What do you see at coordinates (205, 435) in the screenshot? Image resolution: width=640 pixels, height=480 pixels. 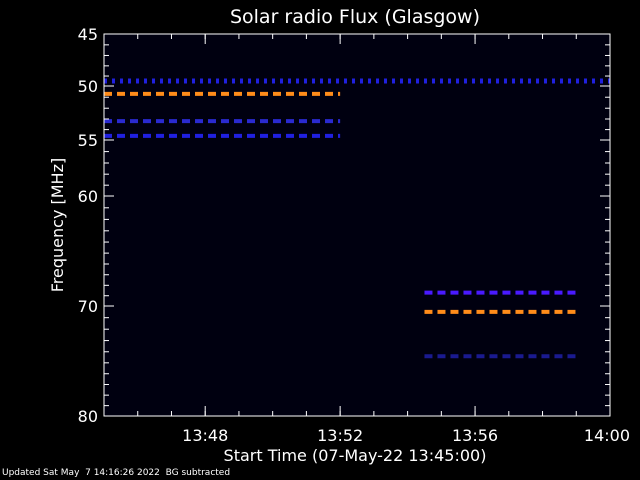 I see `x-tick-label: 13:48` at bounding box center [205, 435].